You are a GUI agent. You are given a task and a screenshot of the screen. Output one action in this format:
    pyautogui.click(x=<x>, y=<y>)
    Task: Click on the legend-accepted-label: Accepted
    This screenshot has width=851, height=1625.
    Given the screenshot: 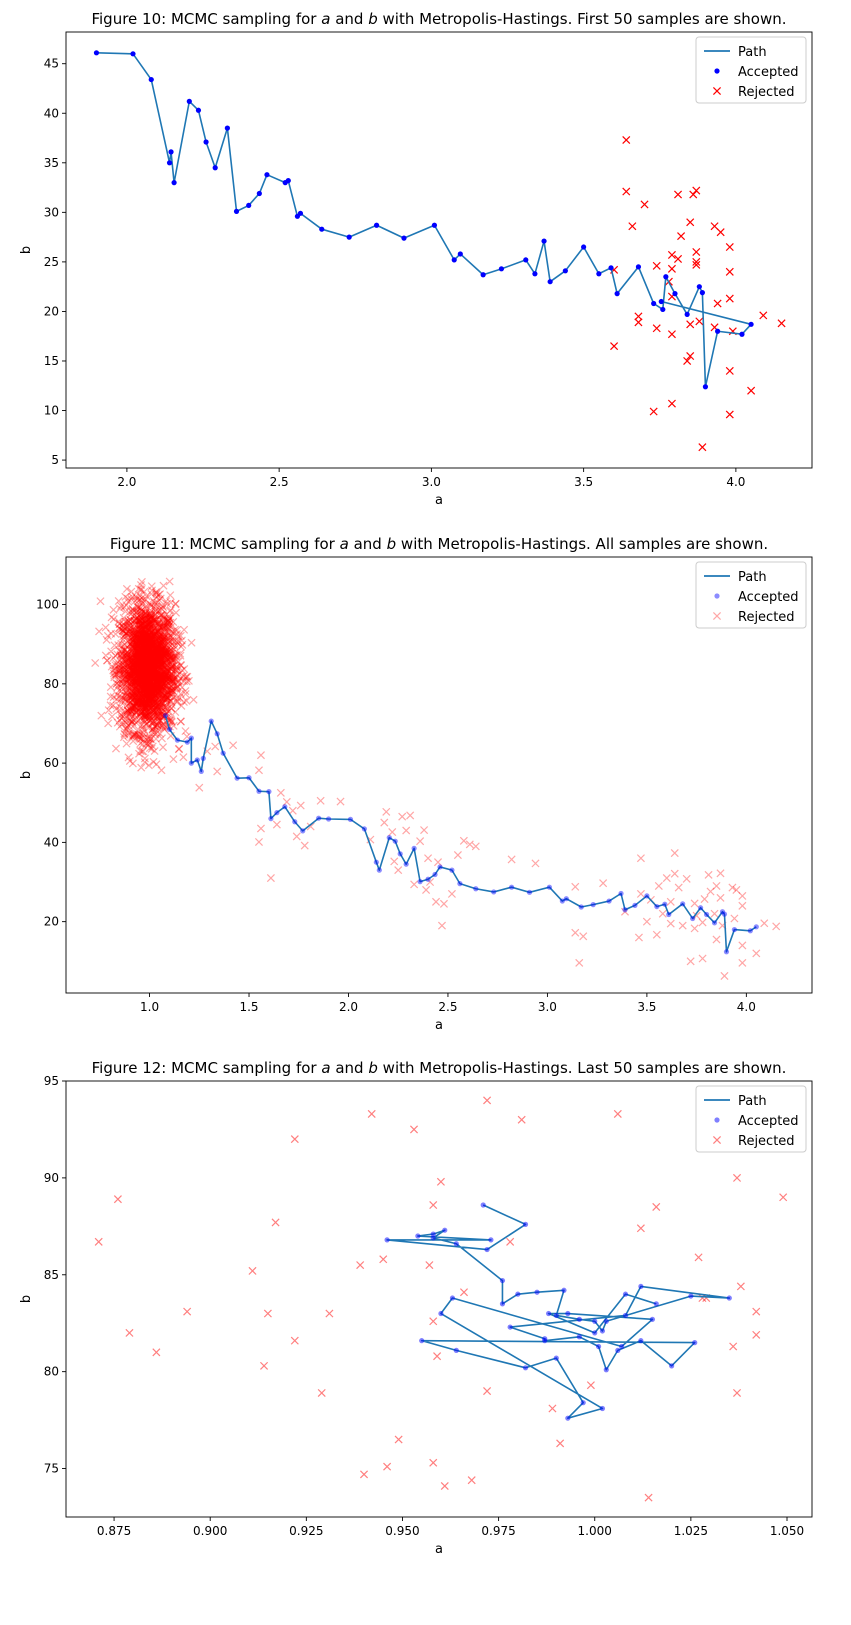 What is the action you would take?
    pyautogui.click(x=768, y=597)
    